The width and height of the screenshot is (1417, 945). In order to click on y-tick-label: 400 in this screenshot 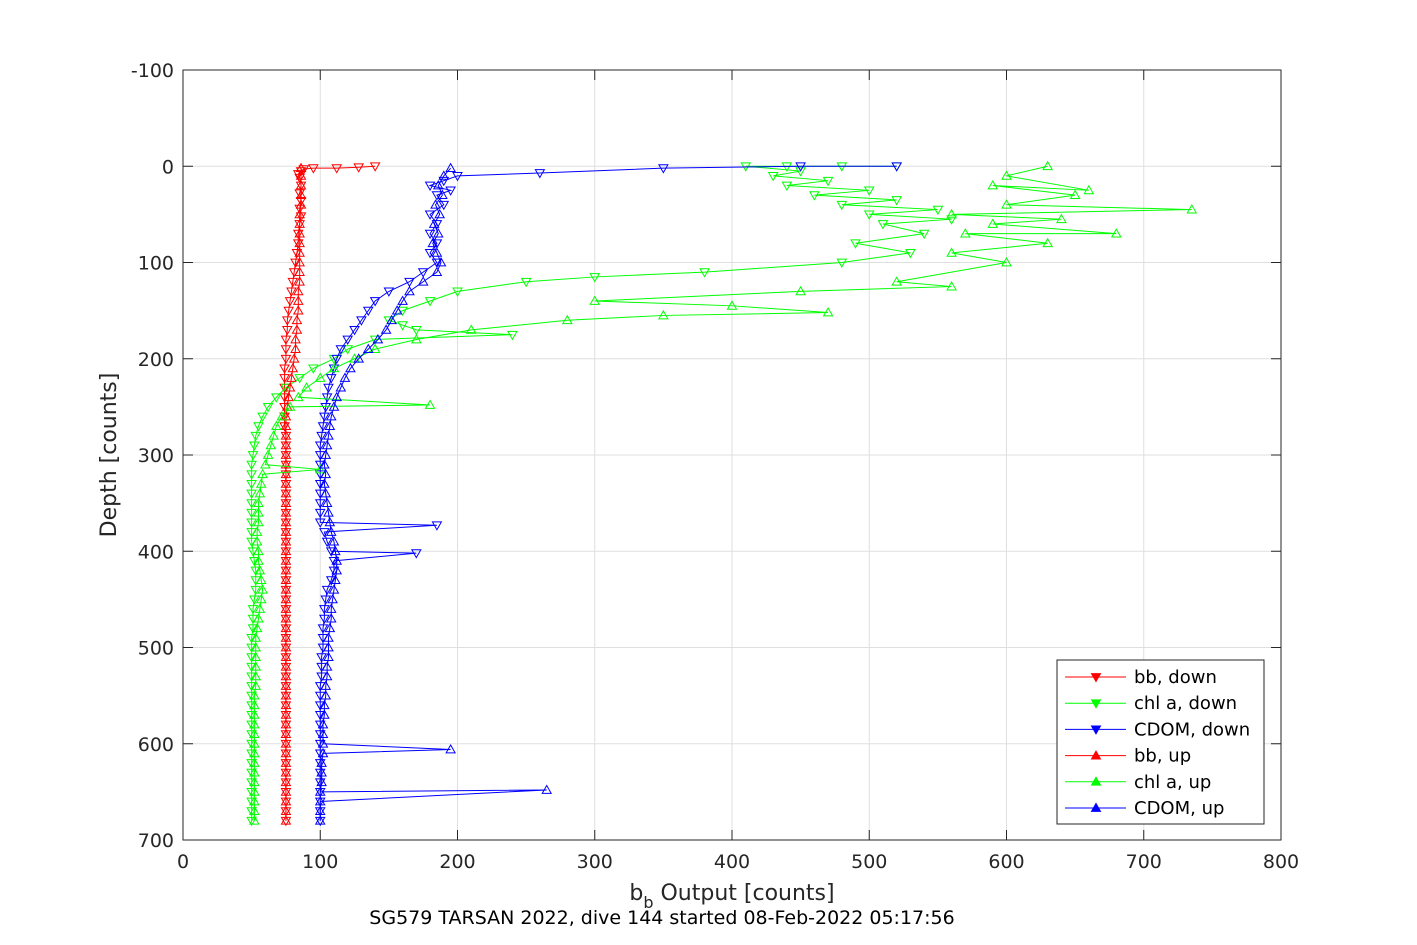, I will do `click(156, 552)`.